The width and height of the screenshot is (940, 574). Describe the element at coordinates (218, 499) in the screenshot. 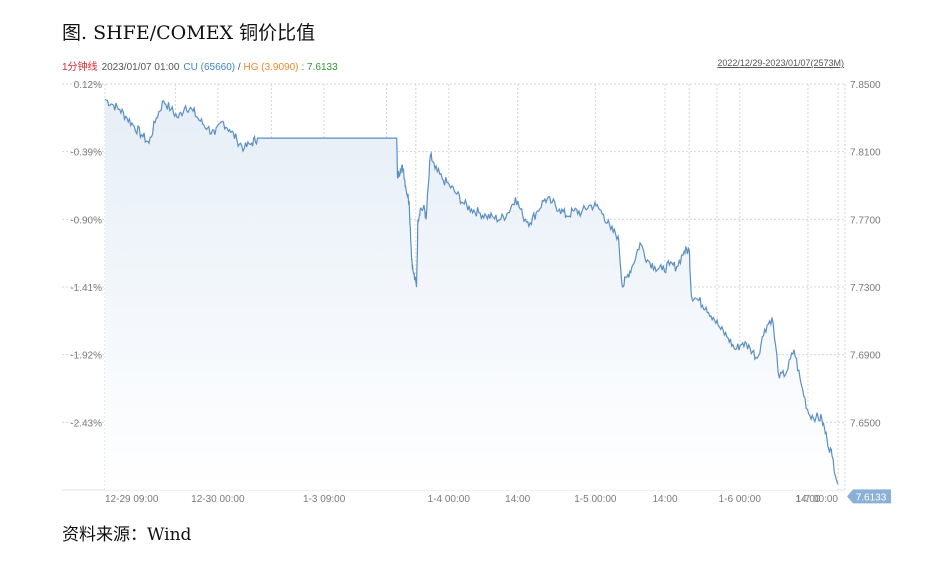

I see `x-tick-label: 12-30 00:00` at that location.